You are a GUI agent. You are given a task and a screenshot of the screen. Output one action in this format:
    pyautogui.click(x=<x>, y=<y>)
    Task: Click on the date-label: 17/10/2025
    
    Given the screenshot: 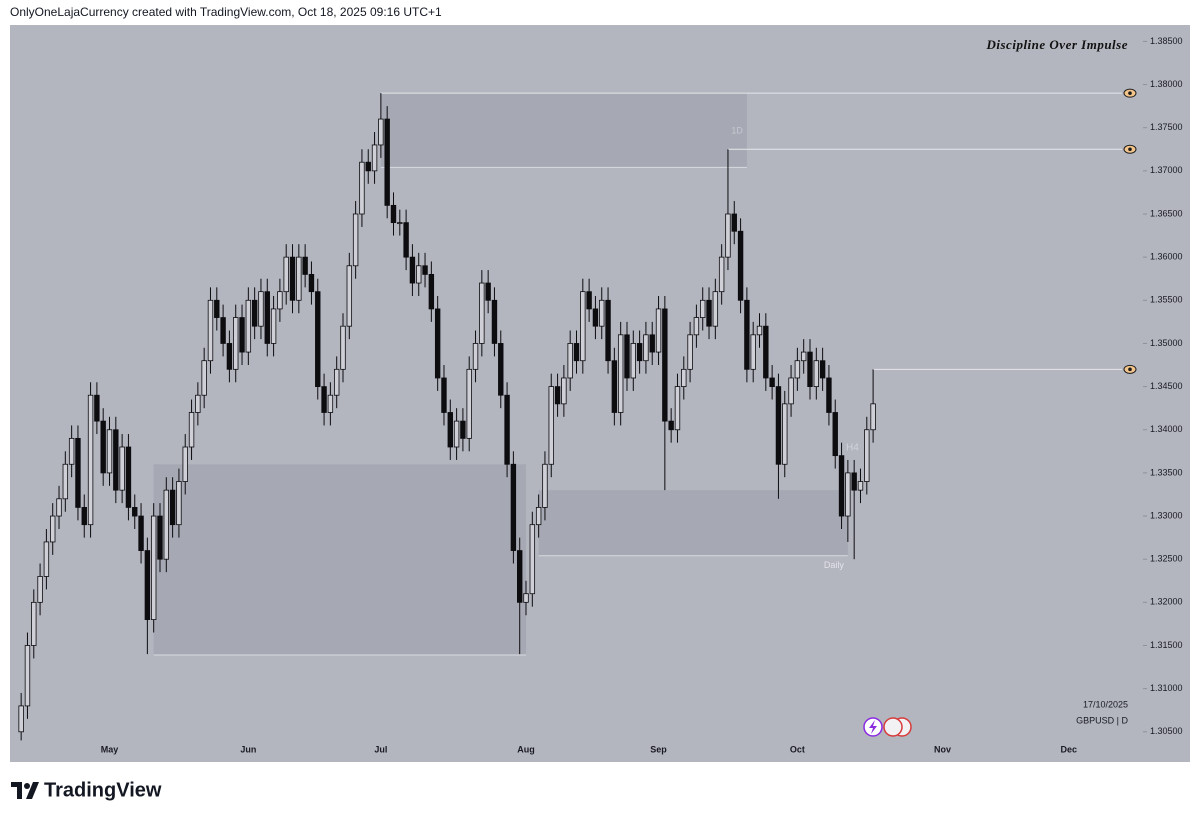 What is the action you would take?
    pyautogui.click(x=1105, y=704)
    